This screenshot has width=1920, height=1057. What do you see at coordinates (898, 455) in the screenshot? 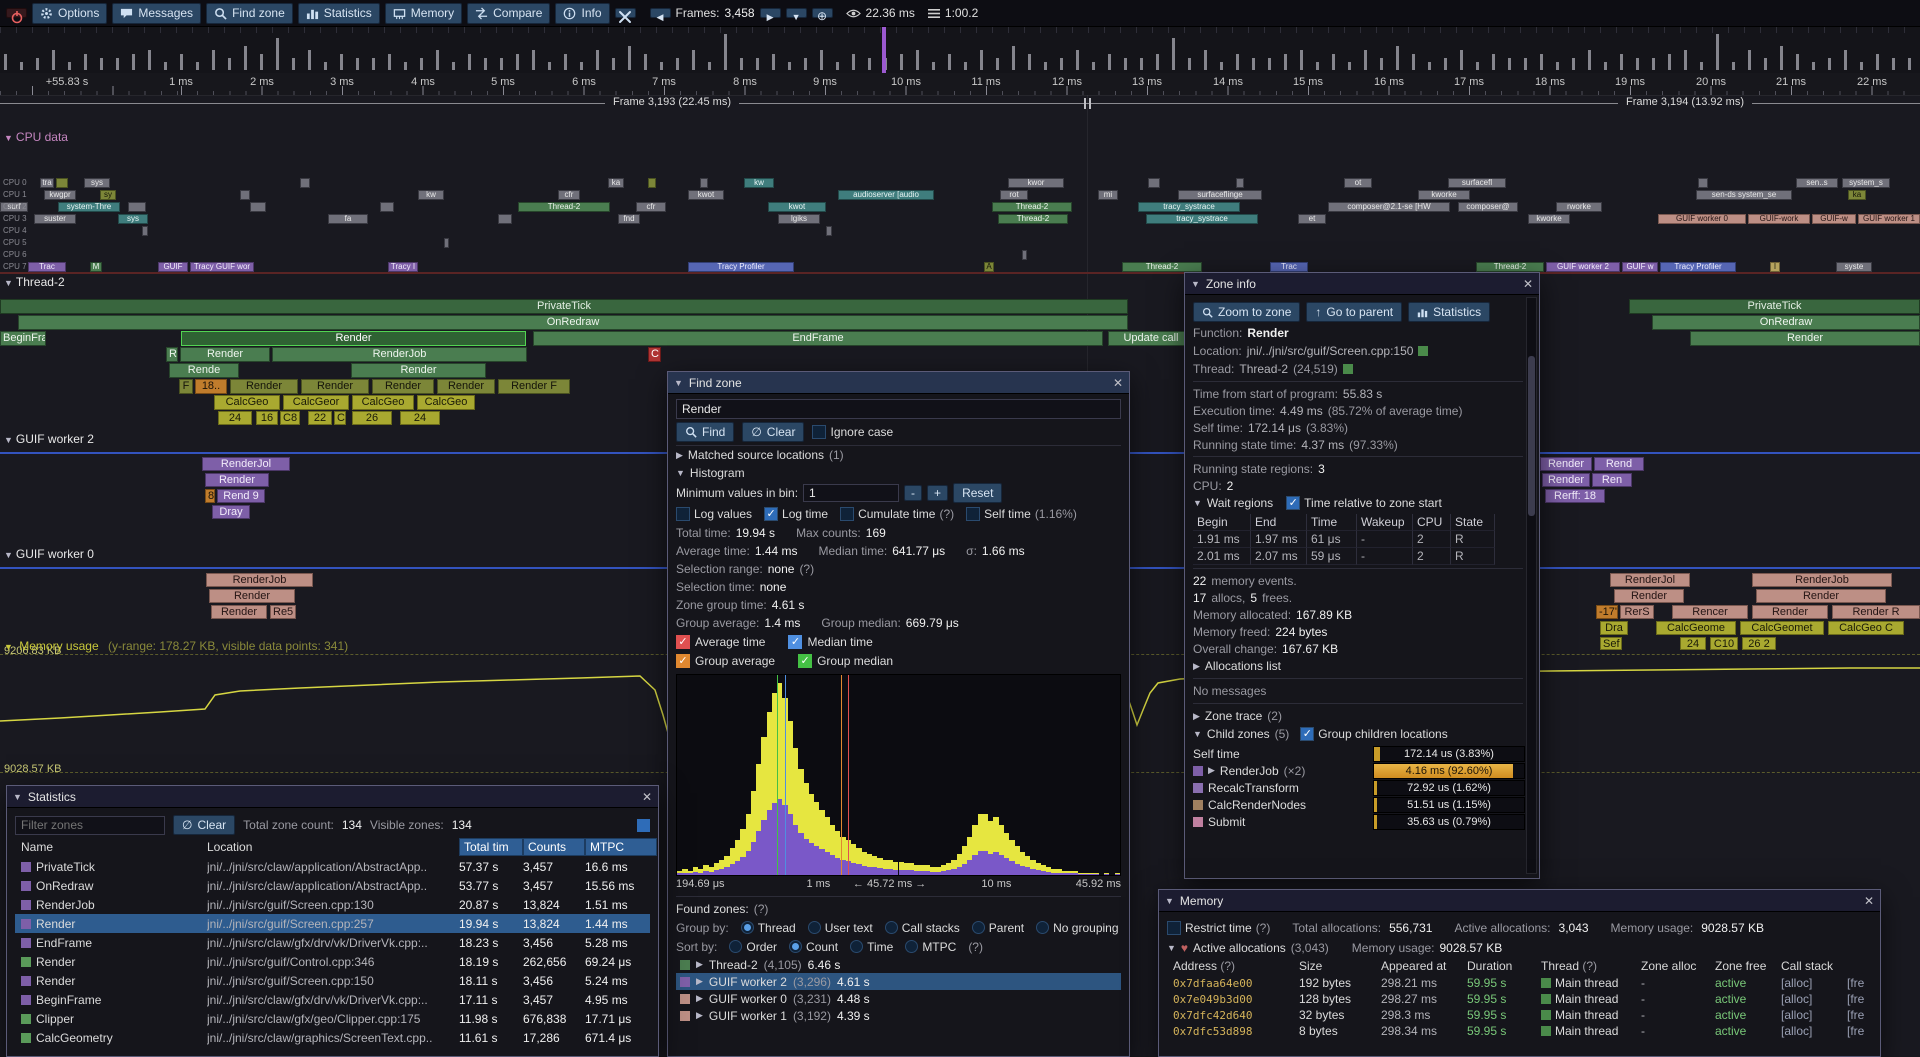
I see `matched-locations-row: ▶ Matched source locations (1)` at bounding box center [898, 455].